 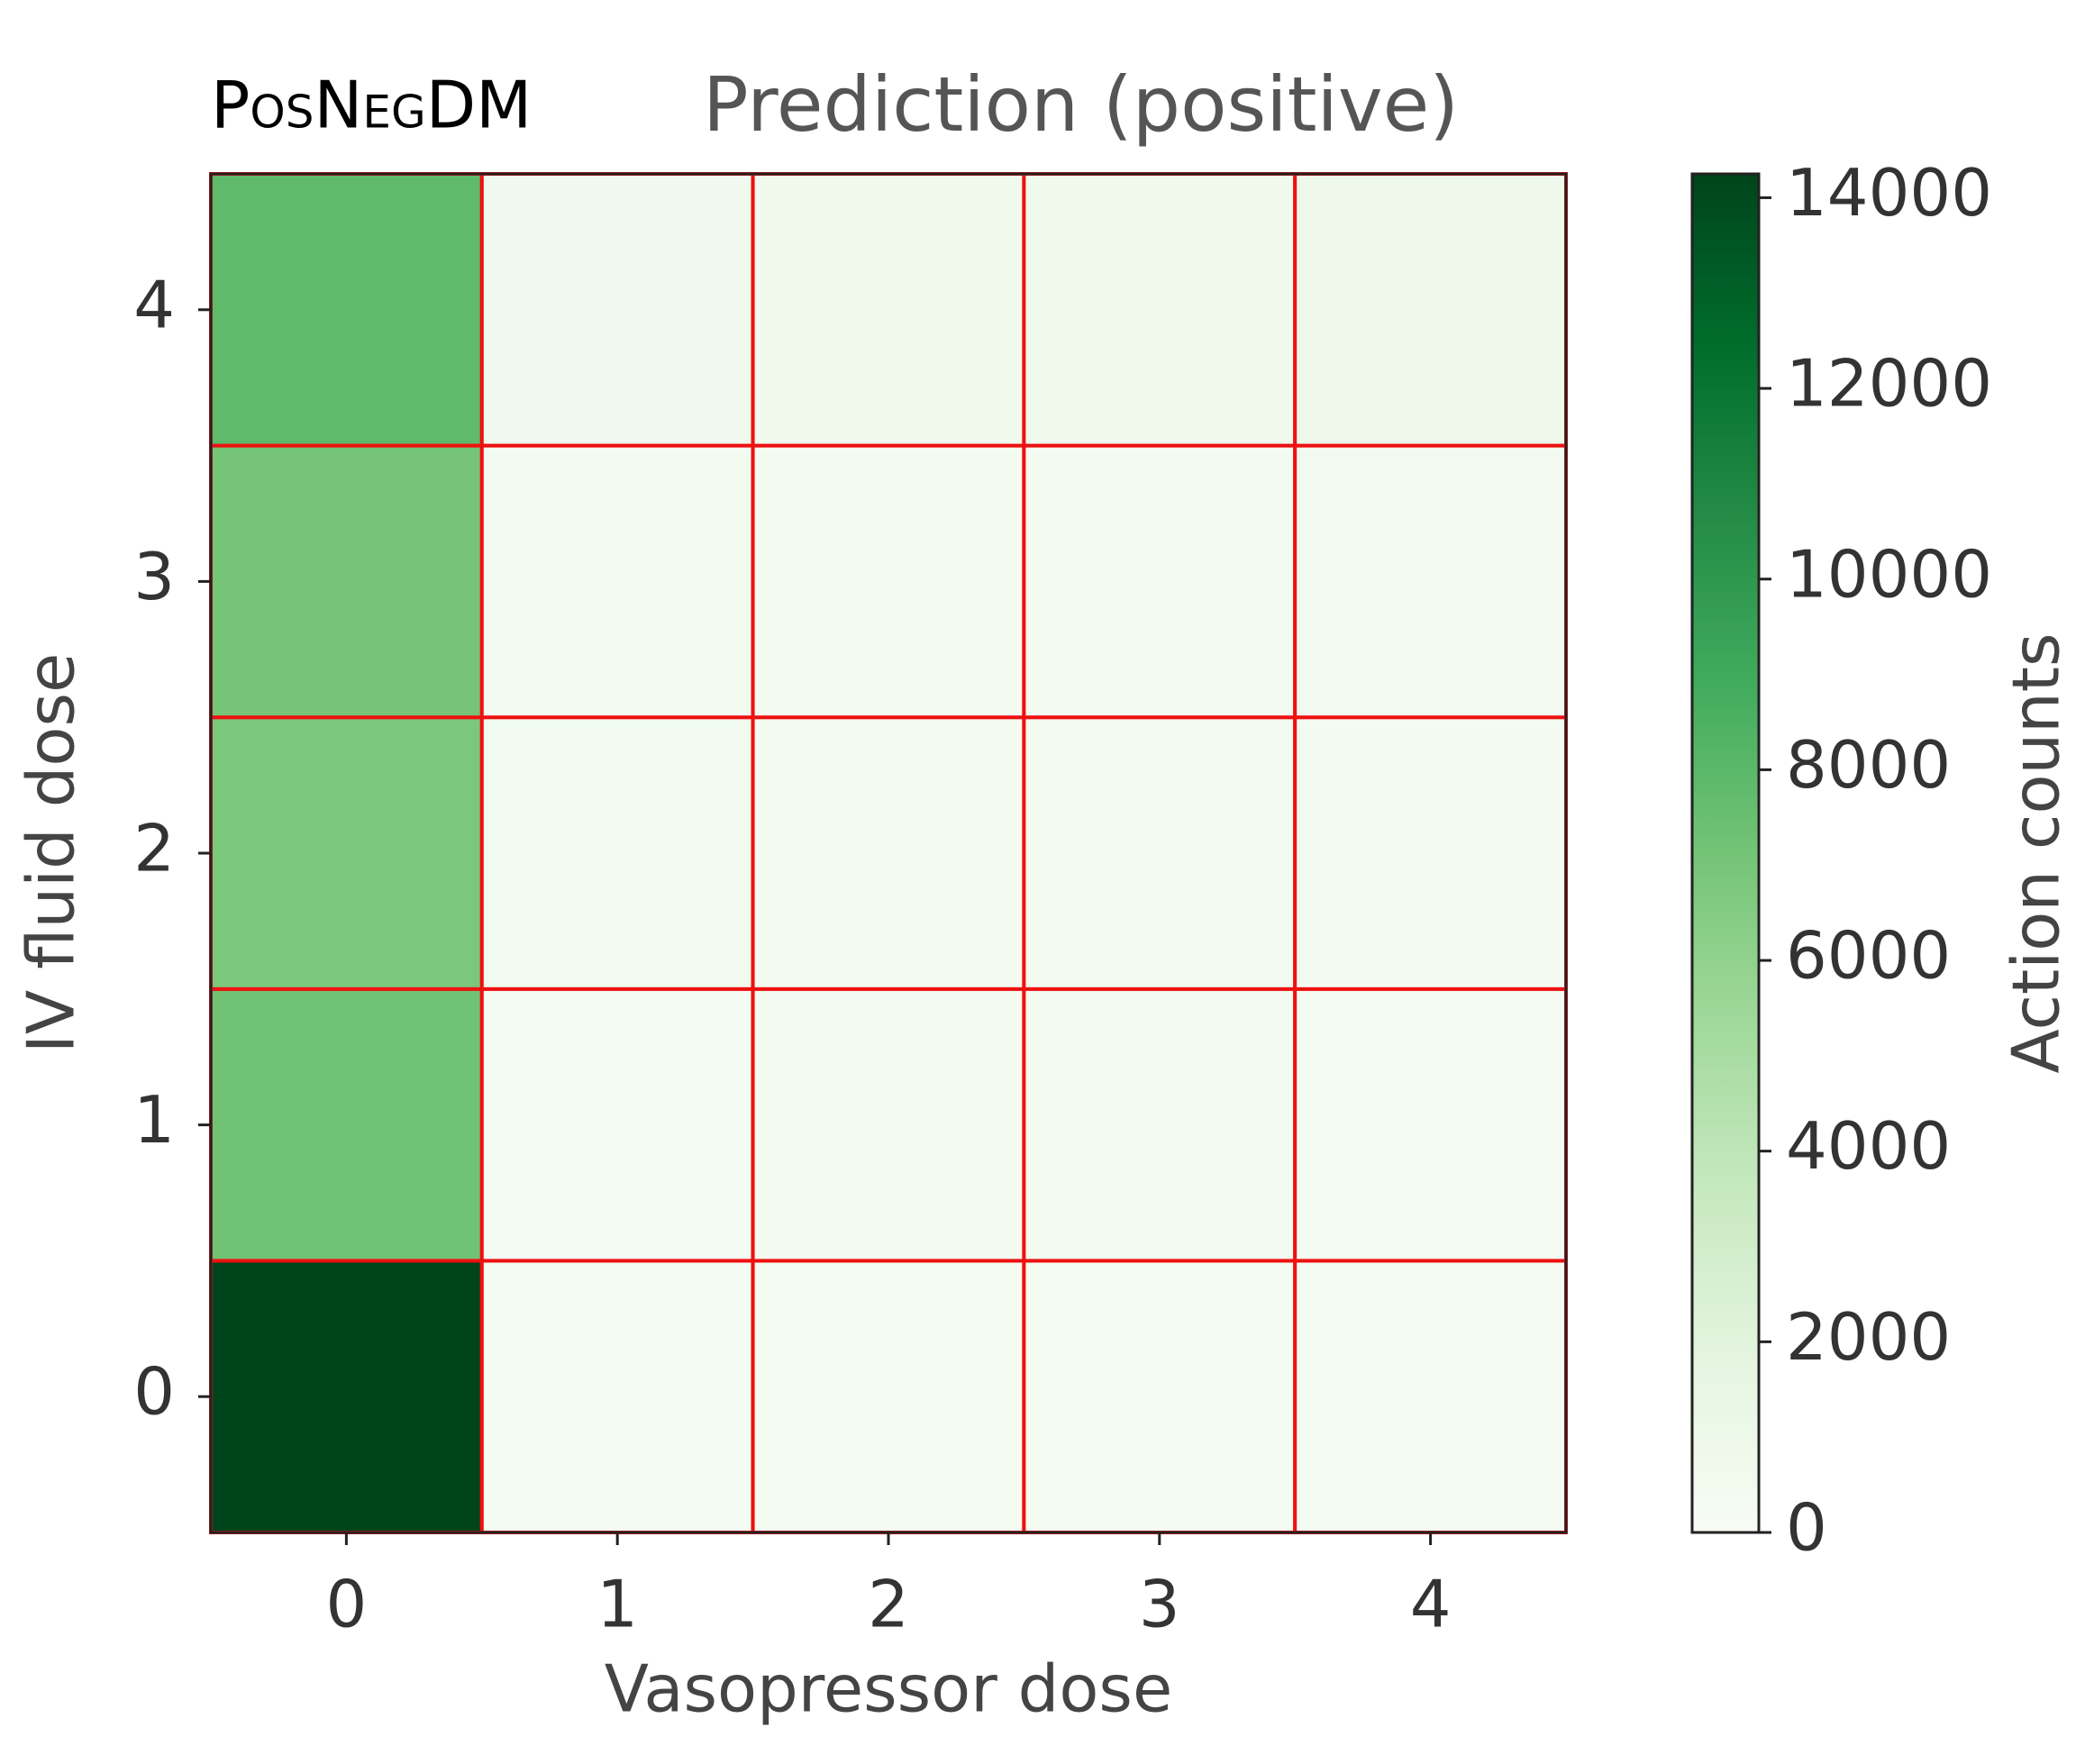 I want to click on colorbar-tick-label: 8000, so click(x=1868, y=765).